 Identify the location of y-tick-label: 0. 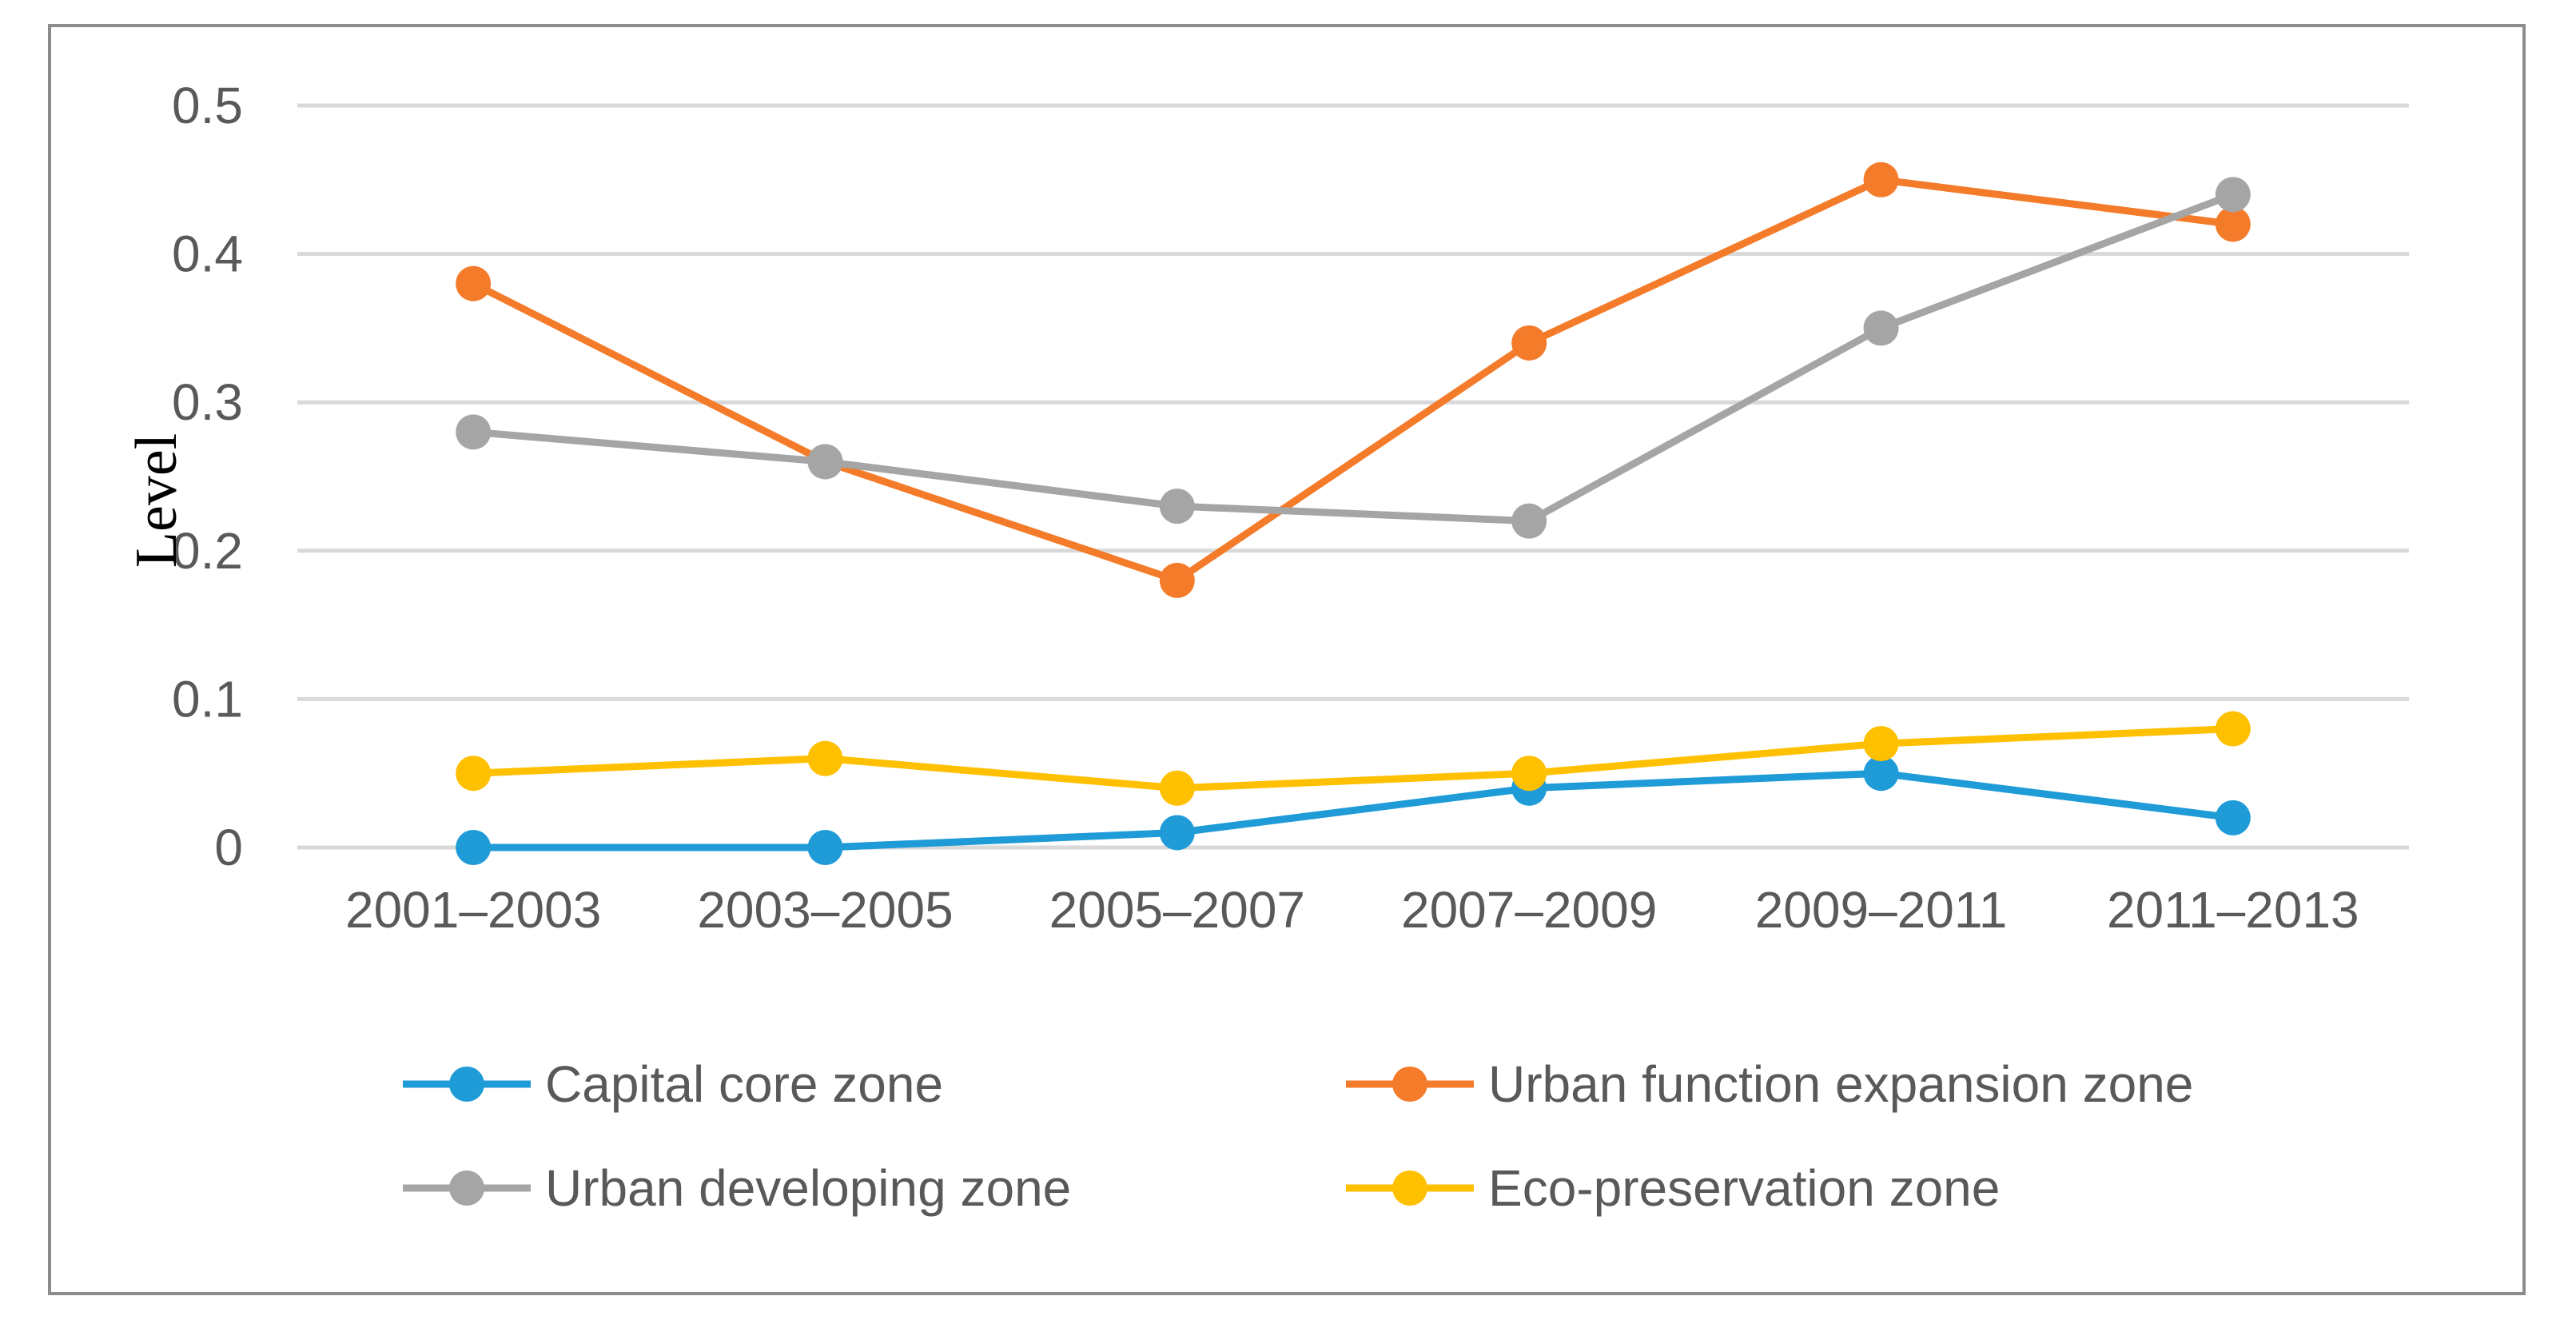
(228, 847).